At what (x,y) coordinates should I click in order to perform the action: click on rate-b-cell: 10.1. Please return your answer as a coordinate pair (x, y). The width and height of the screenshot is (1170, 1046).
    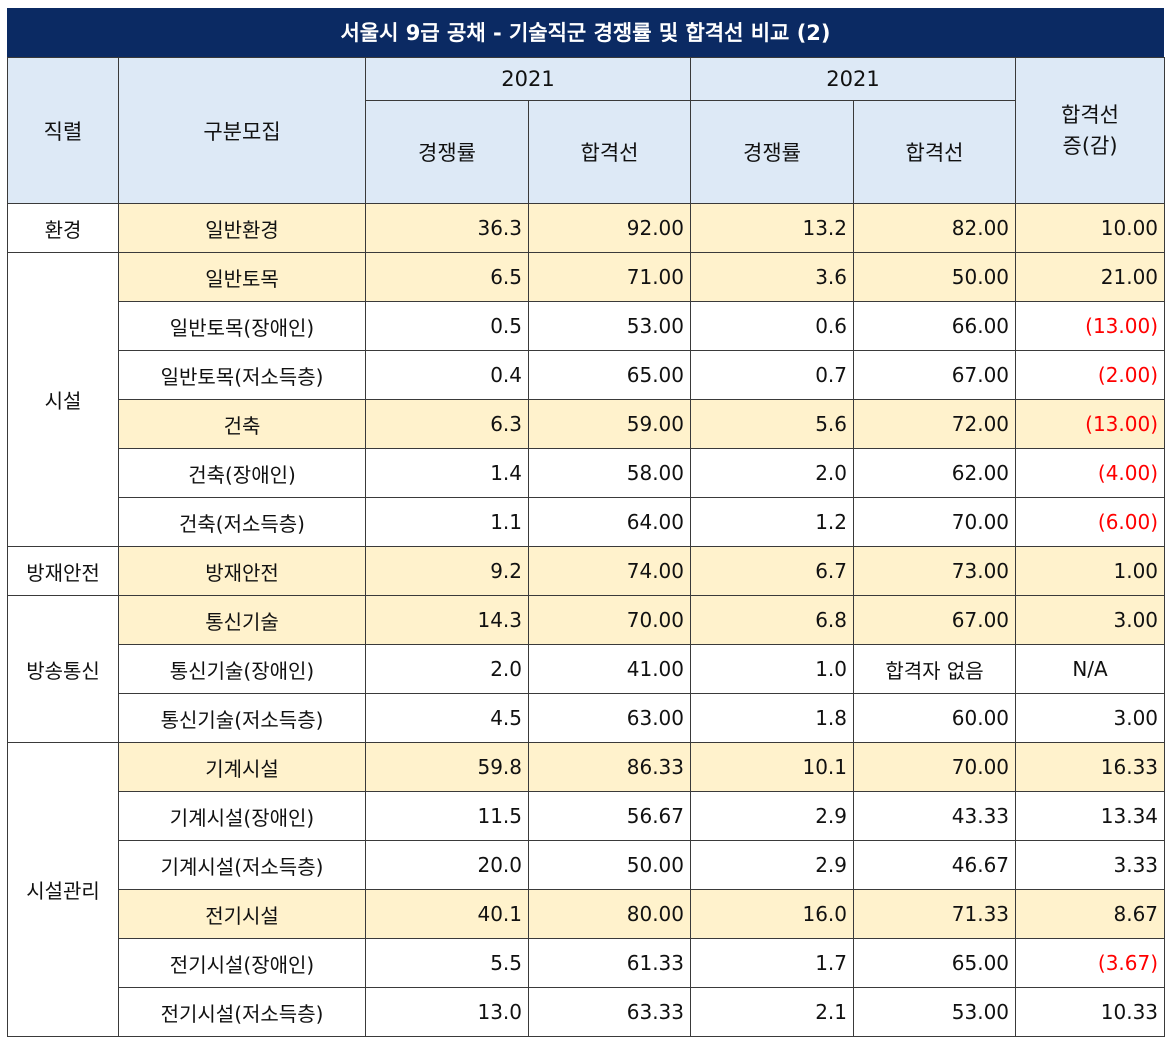
    Looking at the image, I should click on (772, 767).